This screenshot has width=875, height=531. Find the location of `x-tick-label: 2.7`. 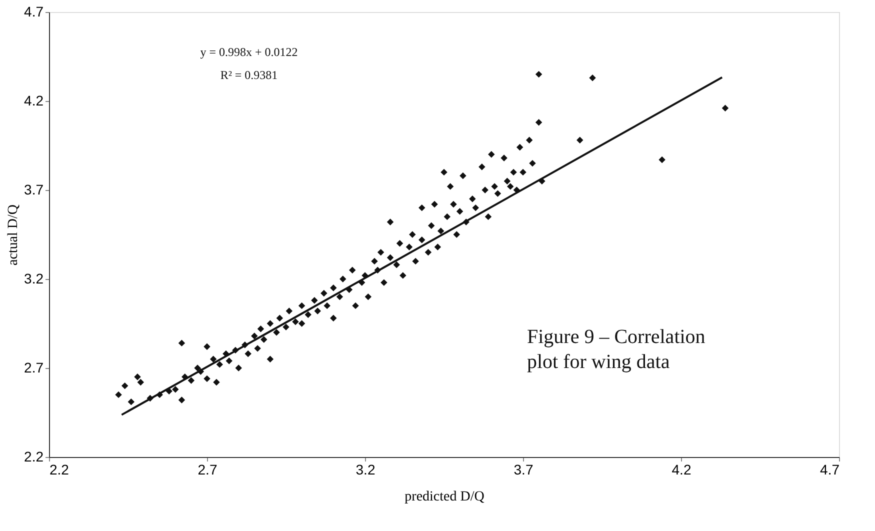

x-tick-label: 2.7 is located at coordinates (208, 470).